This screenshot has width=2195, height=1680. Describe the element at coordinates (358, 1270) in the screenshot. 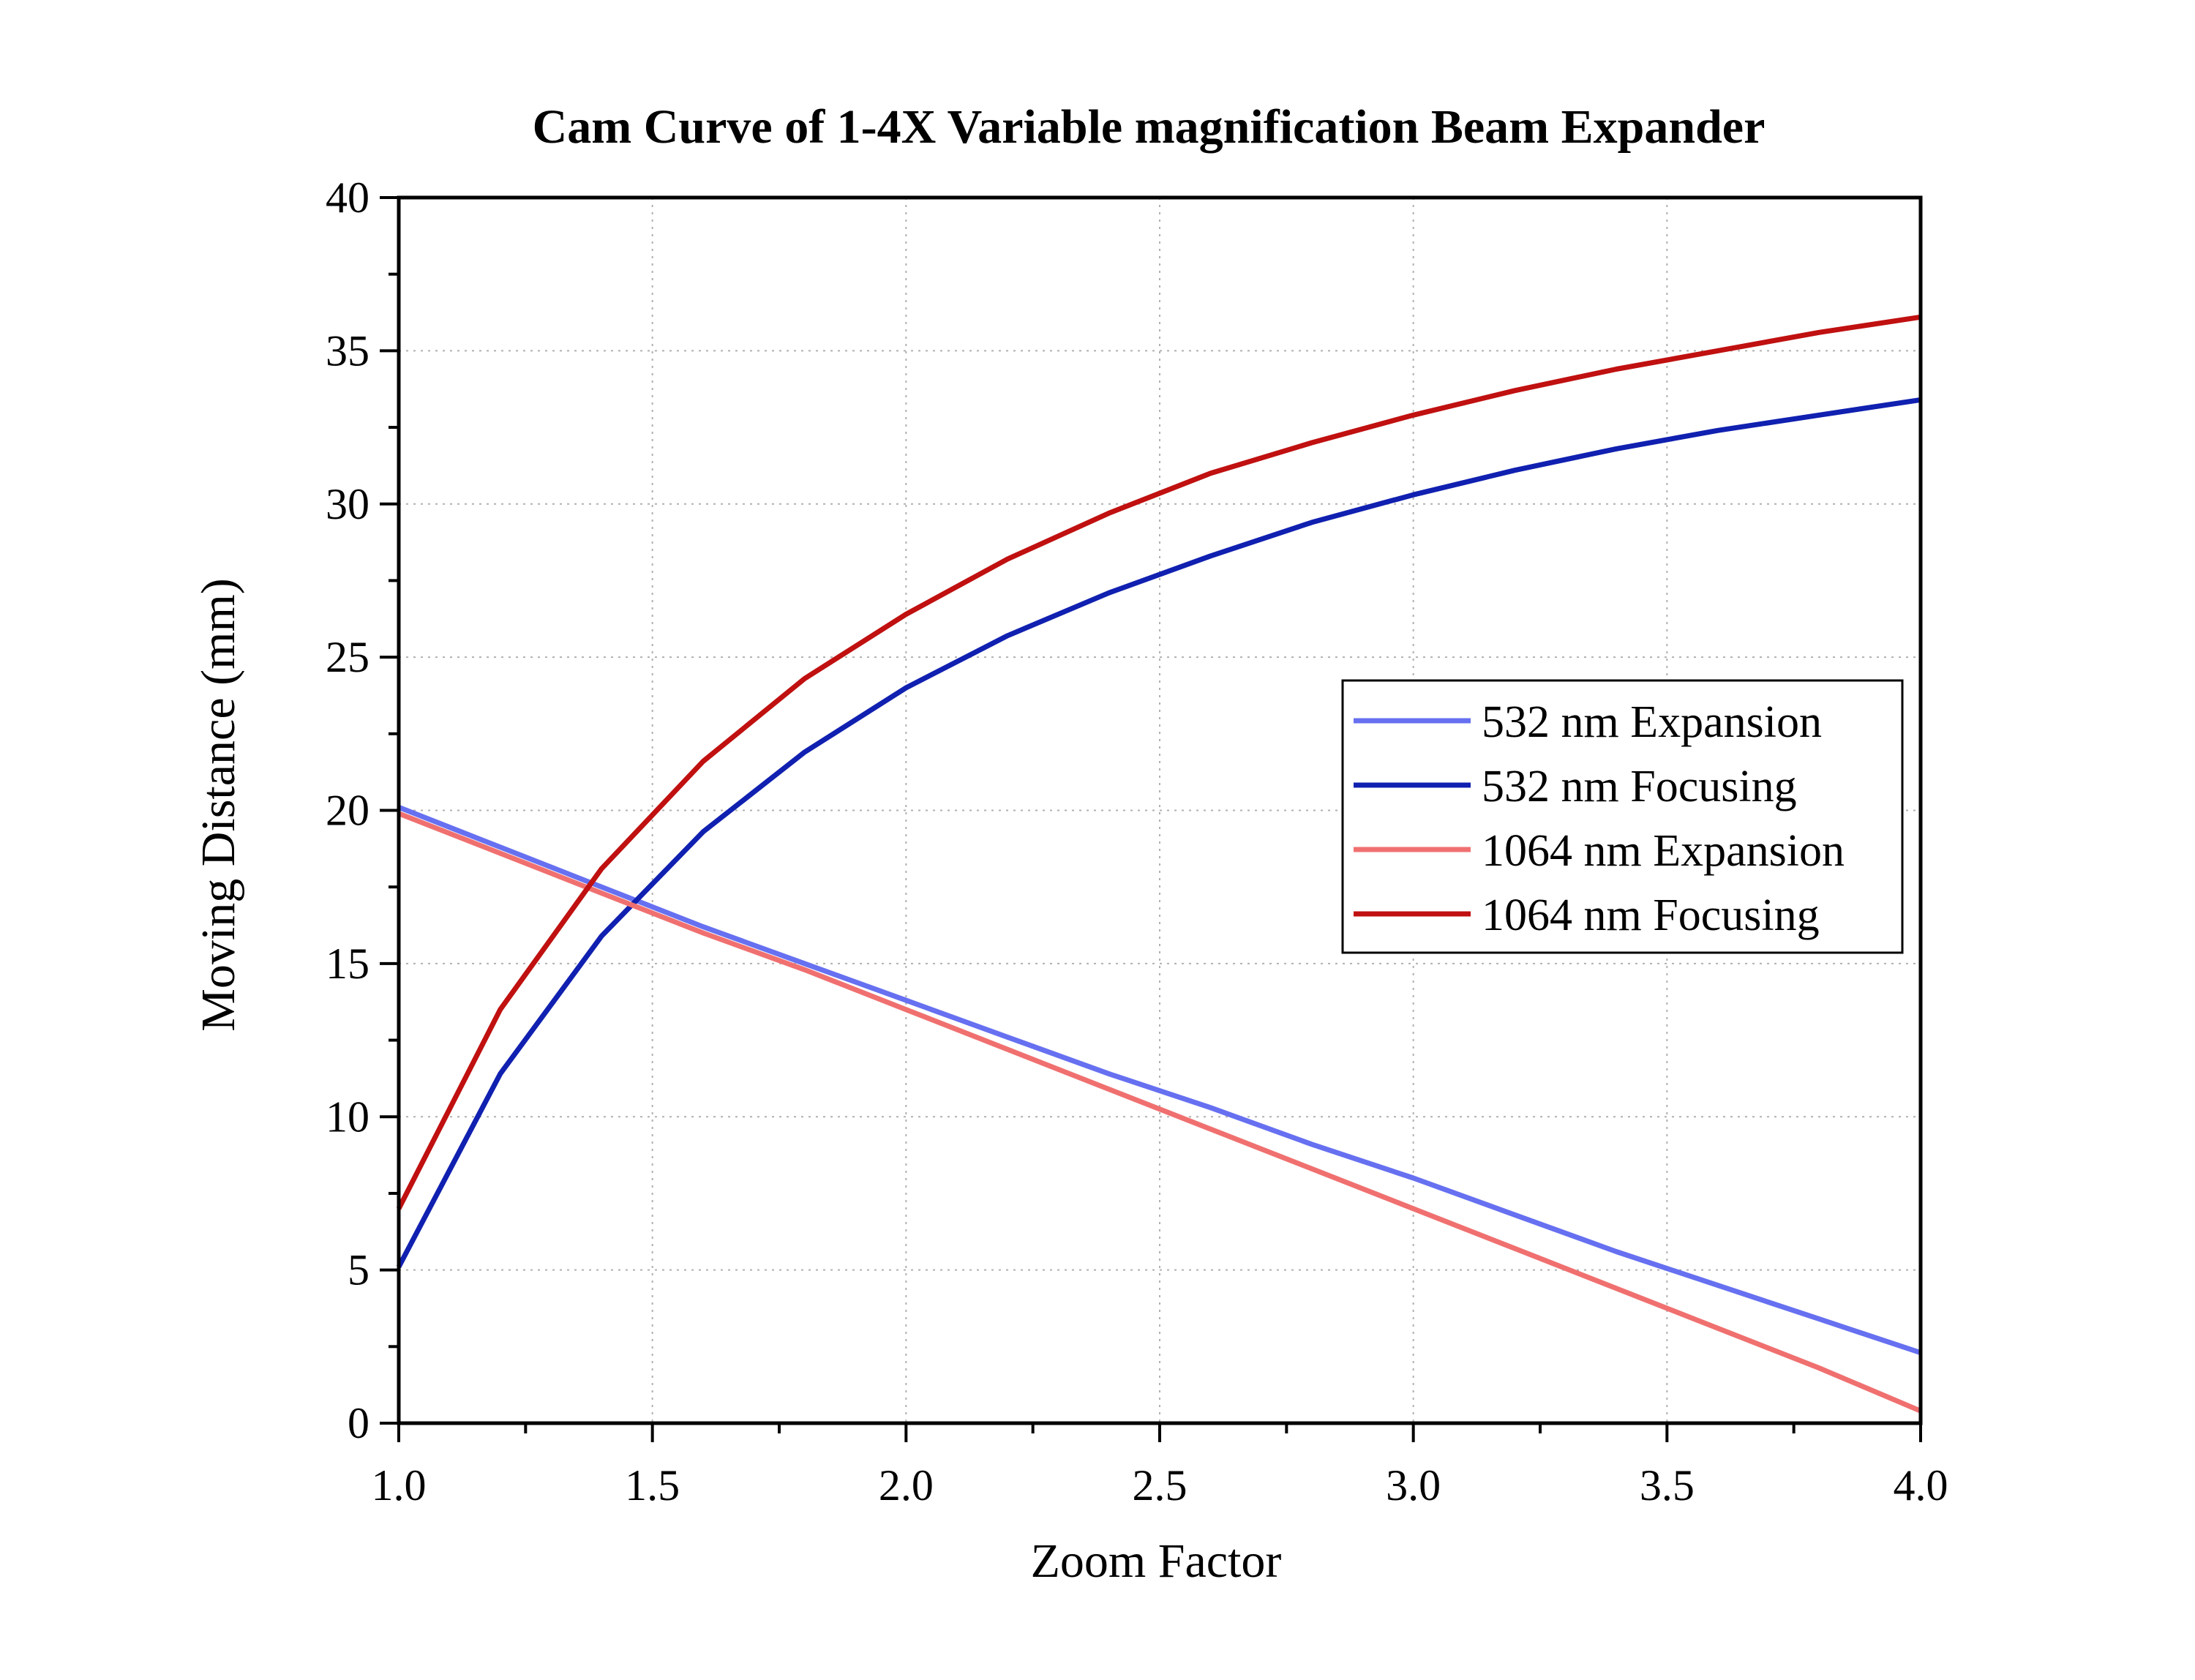

I see `y-tick-label: 5` at that location.